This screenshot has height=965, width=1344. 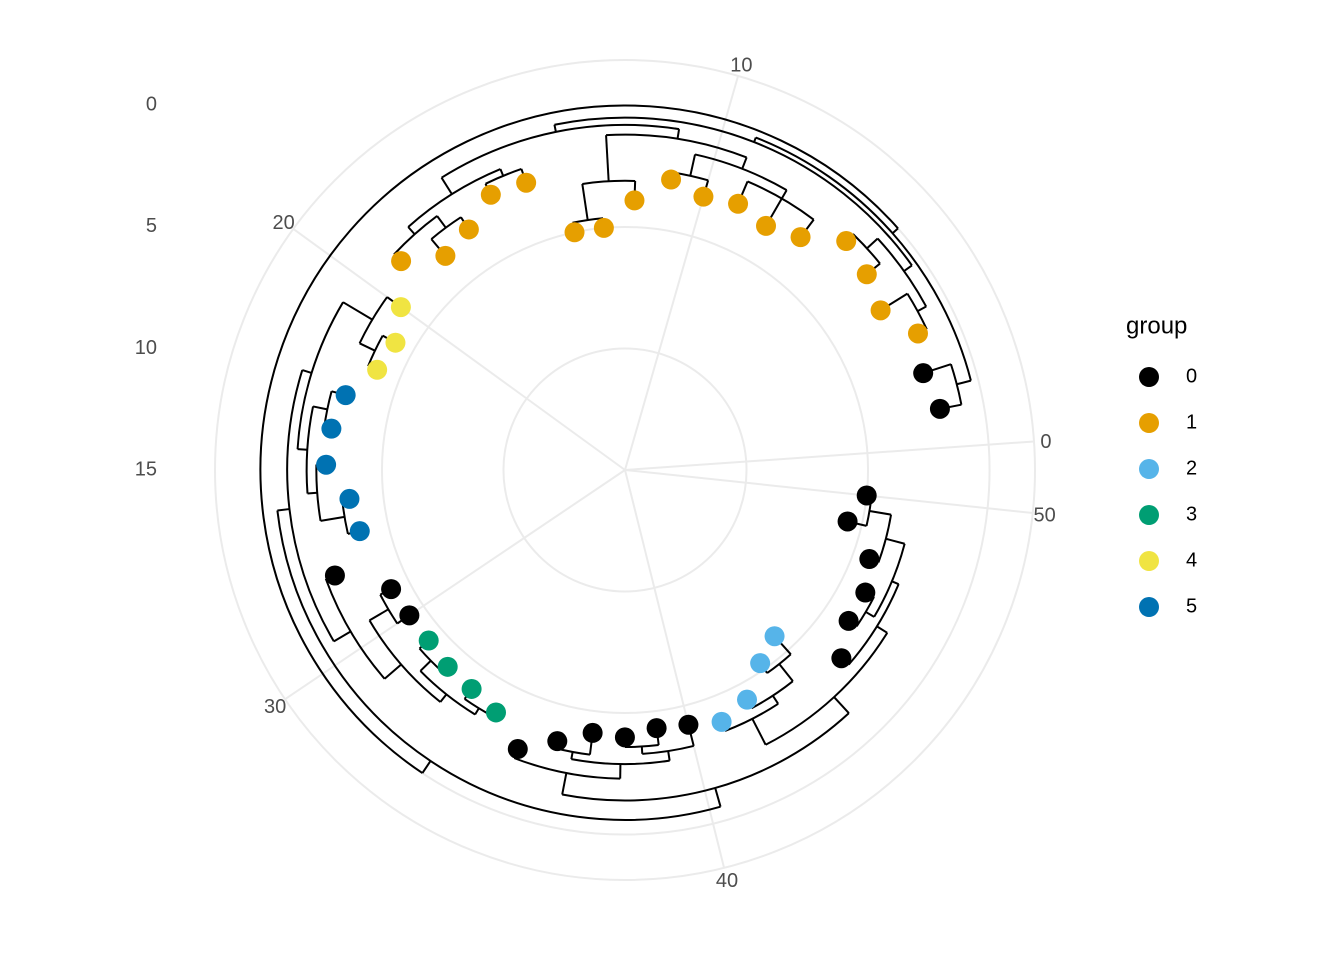 What do you see at coordinates (1191, 422) in the screenshot?
I see `legend-label: 1` at bounding box center [1191, 422].